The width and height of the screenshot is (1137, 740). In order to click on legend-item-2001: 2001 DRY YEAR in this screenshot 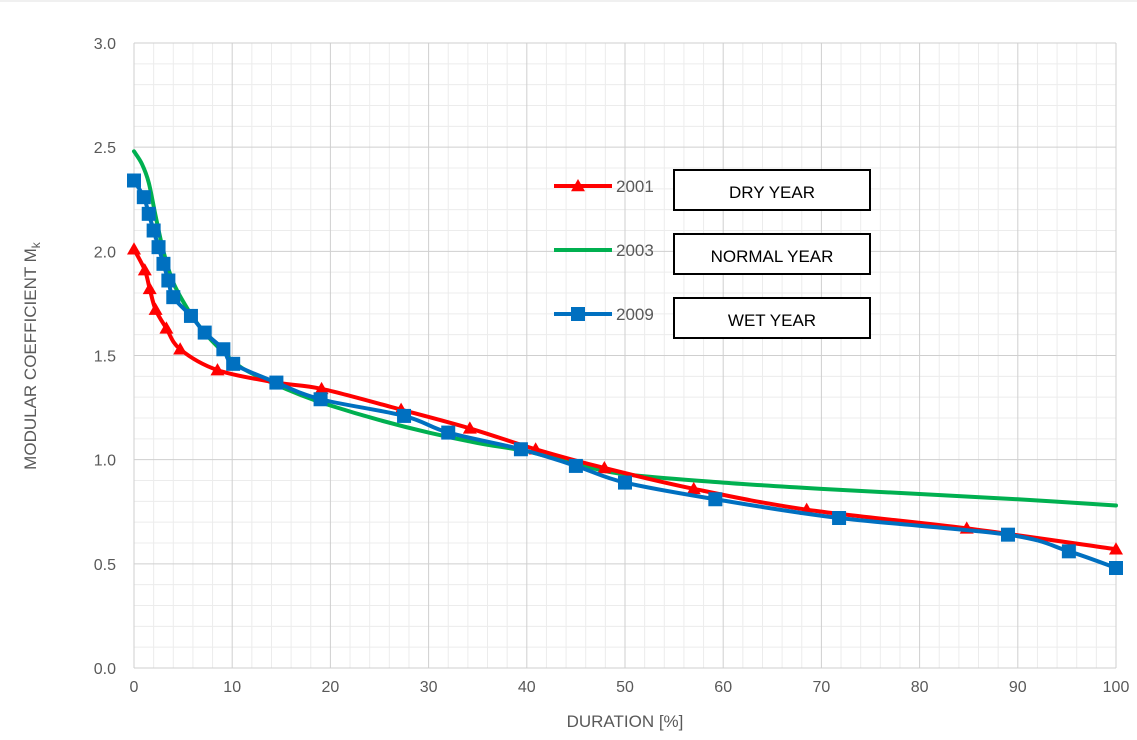, I will do `click(712, 190)`.